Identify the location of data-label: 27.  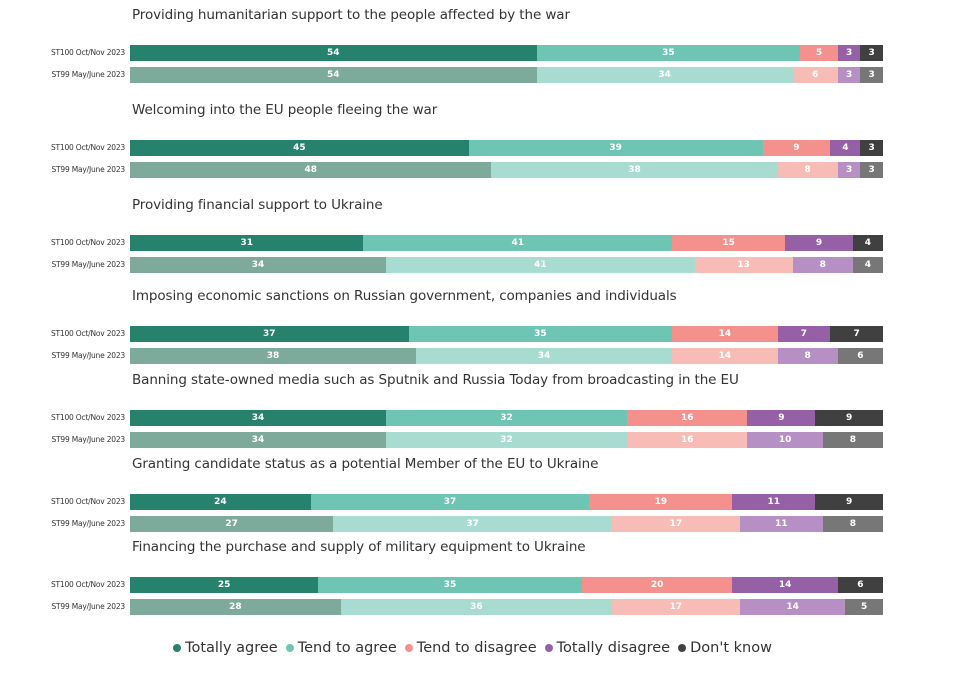
(231, 524).